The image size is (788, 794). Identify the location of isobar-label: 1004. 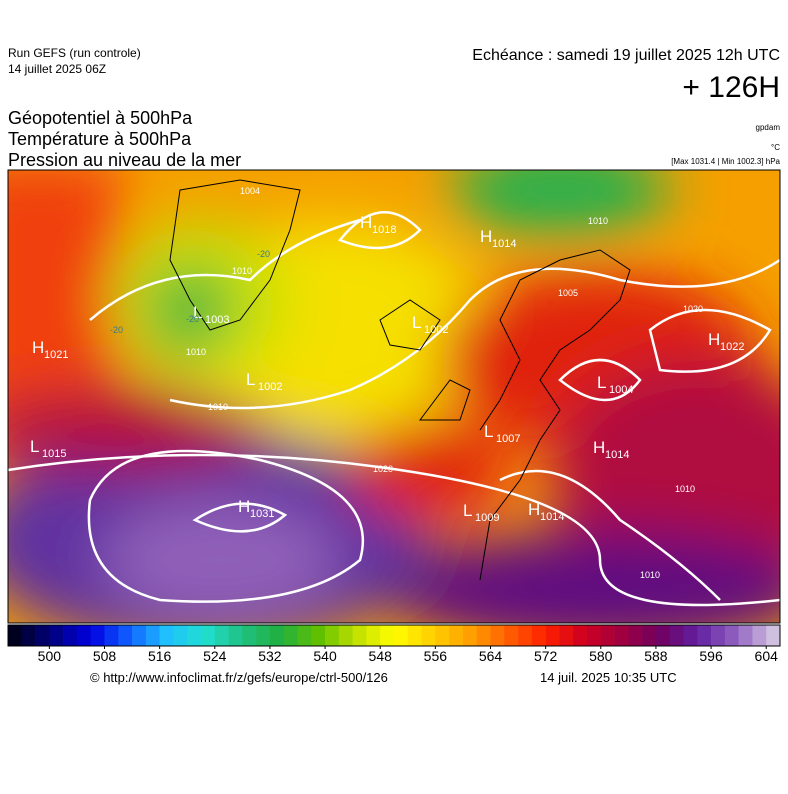
(250, 191).